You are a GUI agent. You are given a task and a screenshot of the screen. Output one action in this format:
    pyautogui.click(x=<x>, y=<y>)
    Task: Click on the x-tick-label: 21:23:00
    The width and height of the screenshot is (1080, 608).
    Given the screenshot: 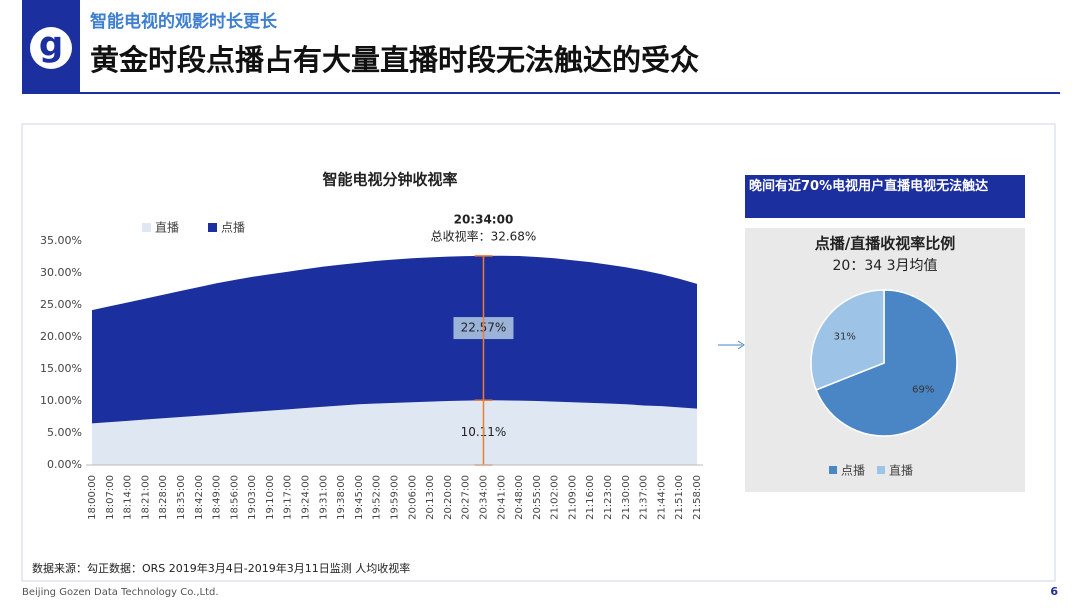 What is the action you would take?
    pyautogui.click(x=608, y=497)
    